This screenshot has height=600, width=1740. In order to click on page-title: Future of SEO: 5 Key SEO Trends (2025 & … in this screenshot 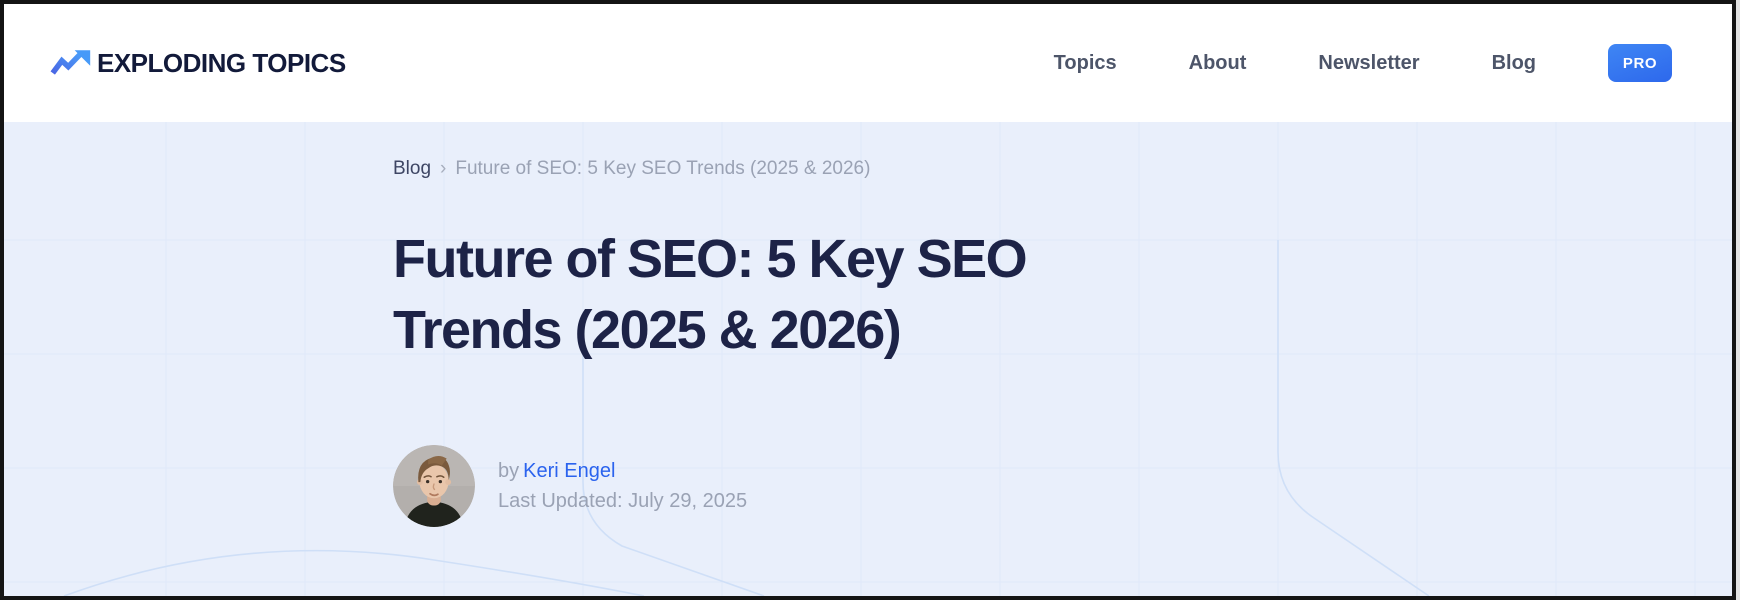, I will do `click(710, 294)`.